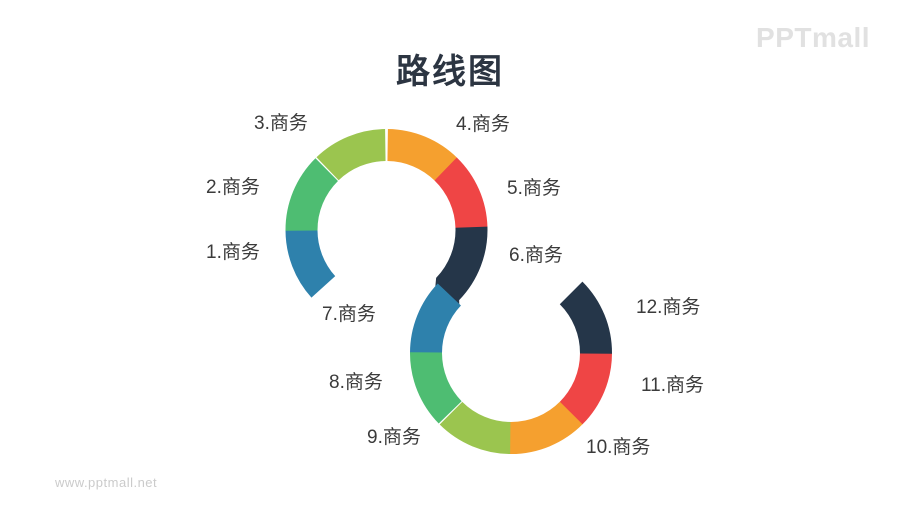 This screenshot has height=506, width=900. What do you see at coordinates (618, 447) in the screenshot?
I see `segment-label-10: 10.商务` at bounding box center [618, 447].